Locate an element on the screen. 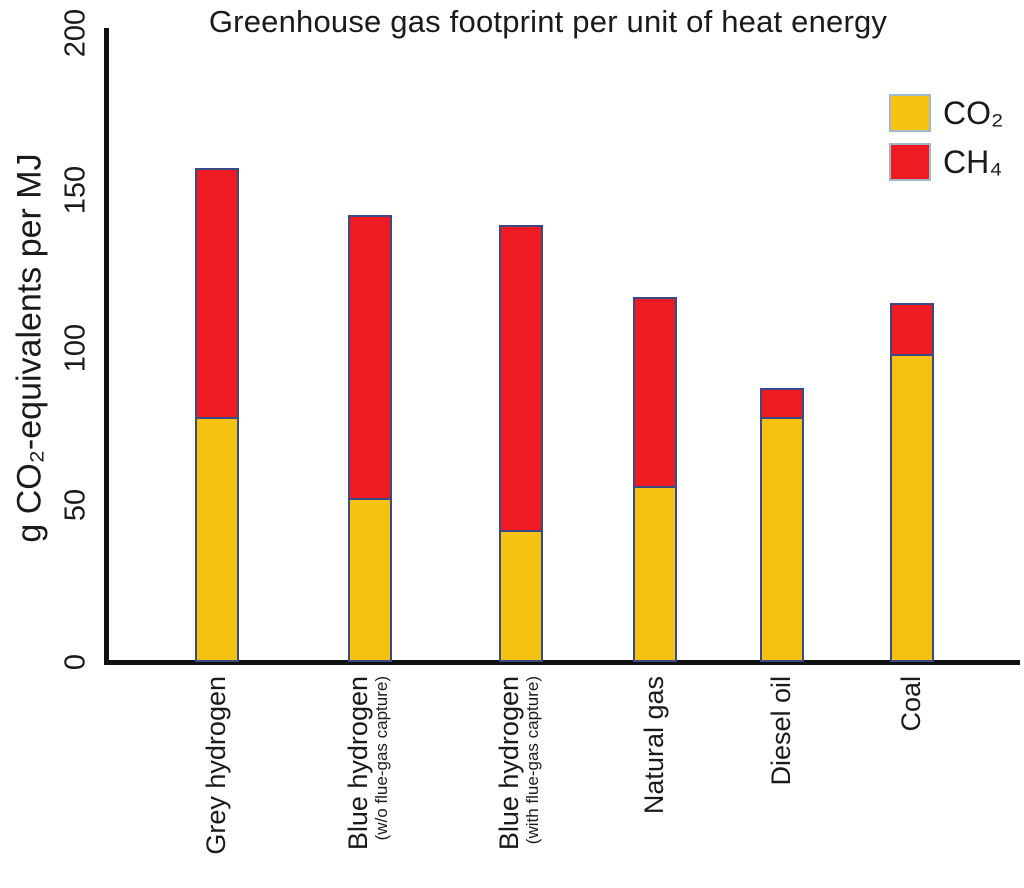 This screenshot has height=888, width=1024. bar-coal-segment-co2 is located at coordinates (912, 507).